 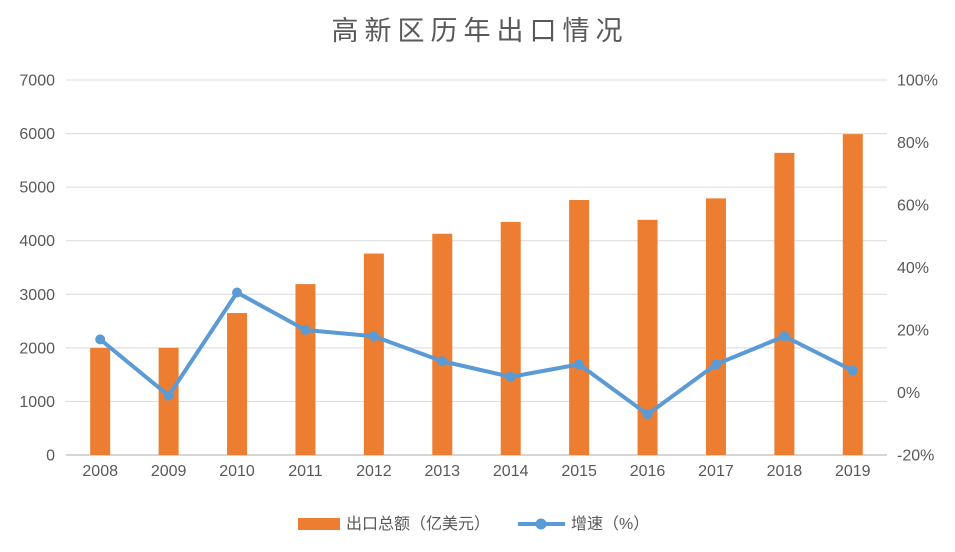 What do you see at coordinates (374, 471) in the screenshot?
I see `x-axis-label-2012: 2012` at bounding box center [374, 471].